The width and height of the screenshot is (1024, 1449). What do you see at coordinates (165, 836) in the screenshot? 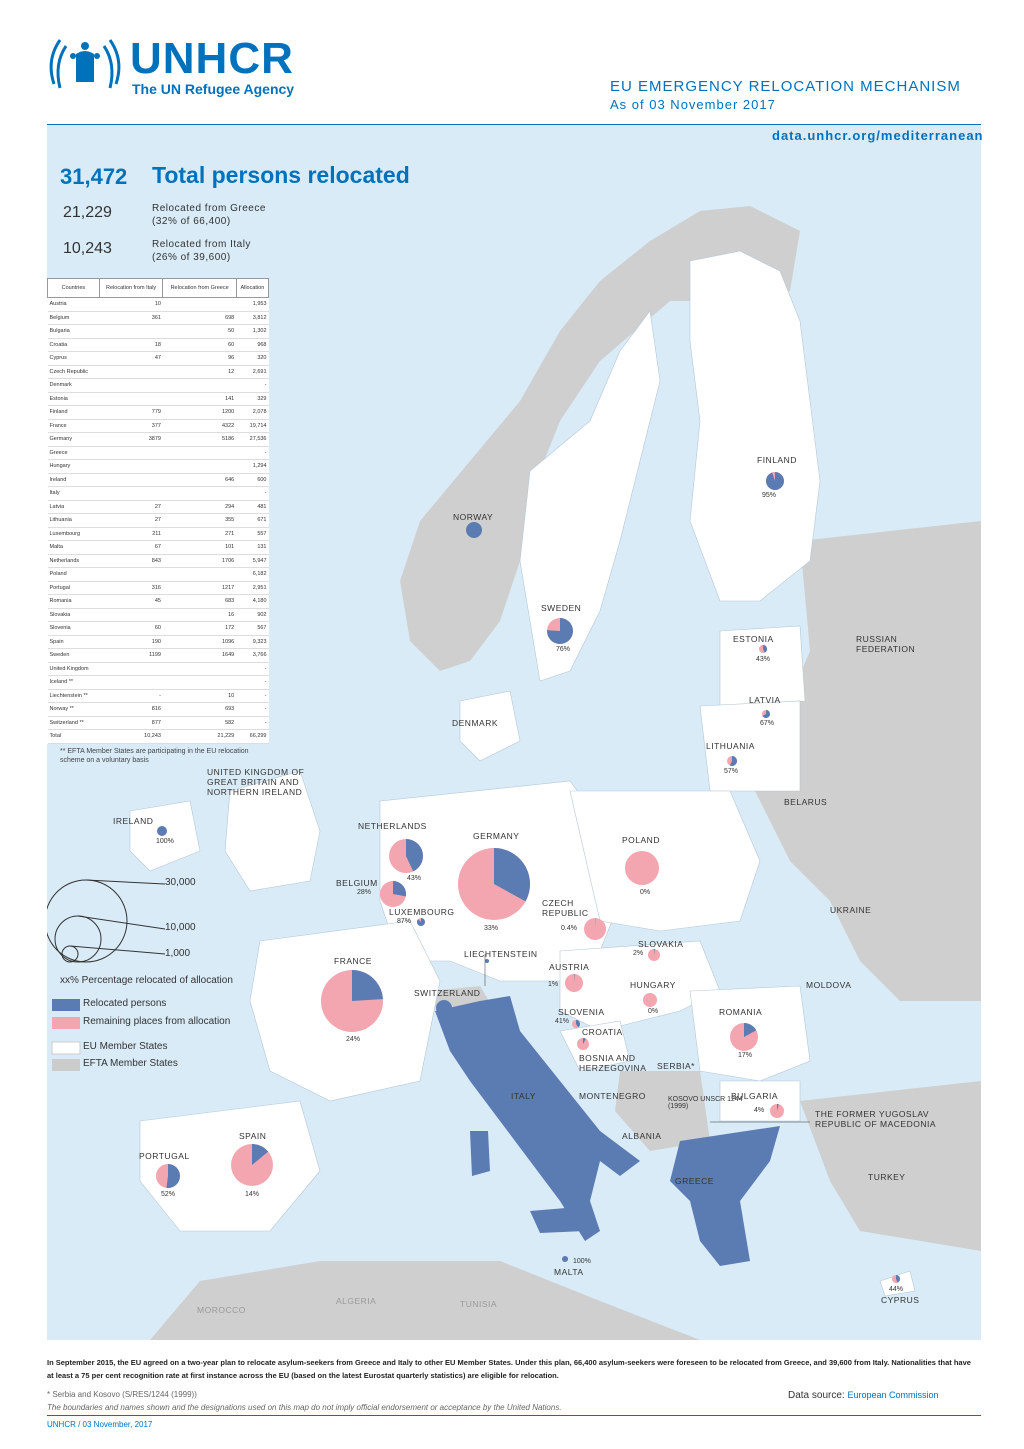
I see `ireland-land` at bounding box center [165, 836].